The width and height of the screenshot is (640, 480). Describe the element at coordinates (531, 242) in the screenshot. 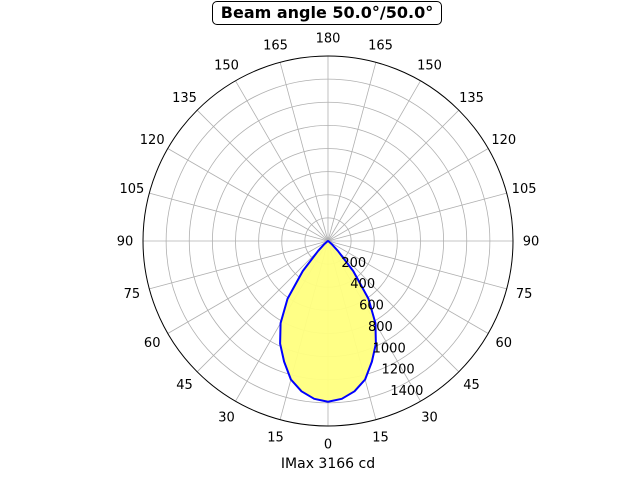

I see `angle-tick-label-90: 90` at that location.